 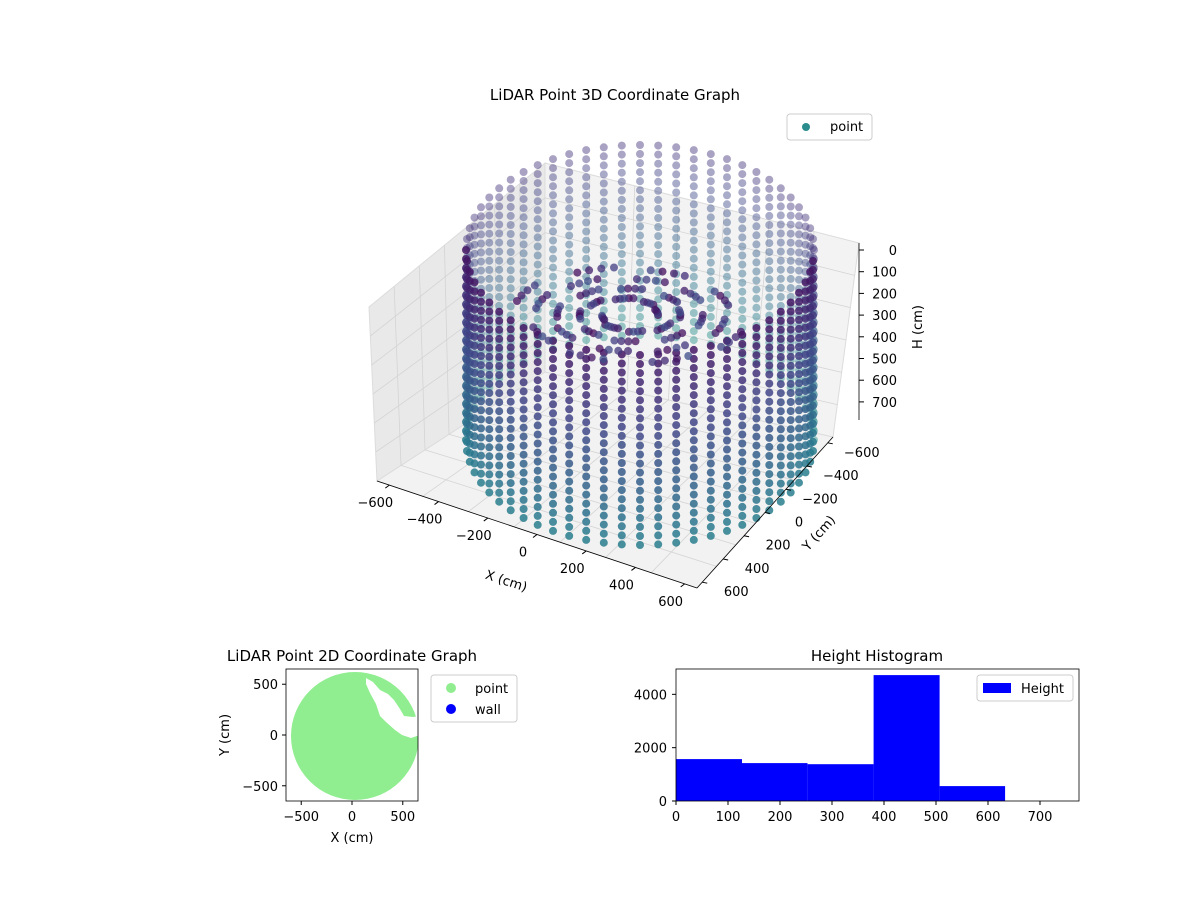 What do you see at coordinates (780, 817) in the screenshot?
I see `histogram-x-tick-label: 200` at bounding box center [780, 817].